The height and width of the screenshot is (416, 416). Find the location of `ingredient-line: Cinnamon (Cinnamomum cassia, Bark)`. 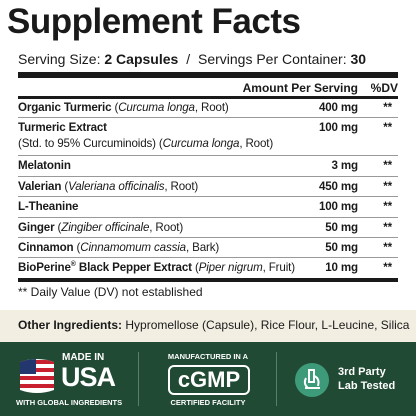

ingredient-line: Cinnamon (Cinnamomum cassia, Bark) is located at coordinates (118, 247).